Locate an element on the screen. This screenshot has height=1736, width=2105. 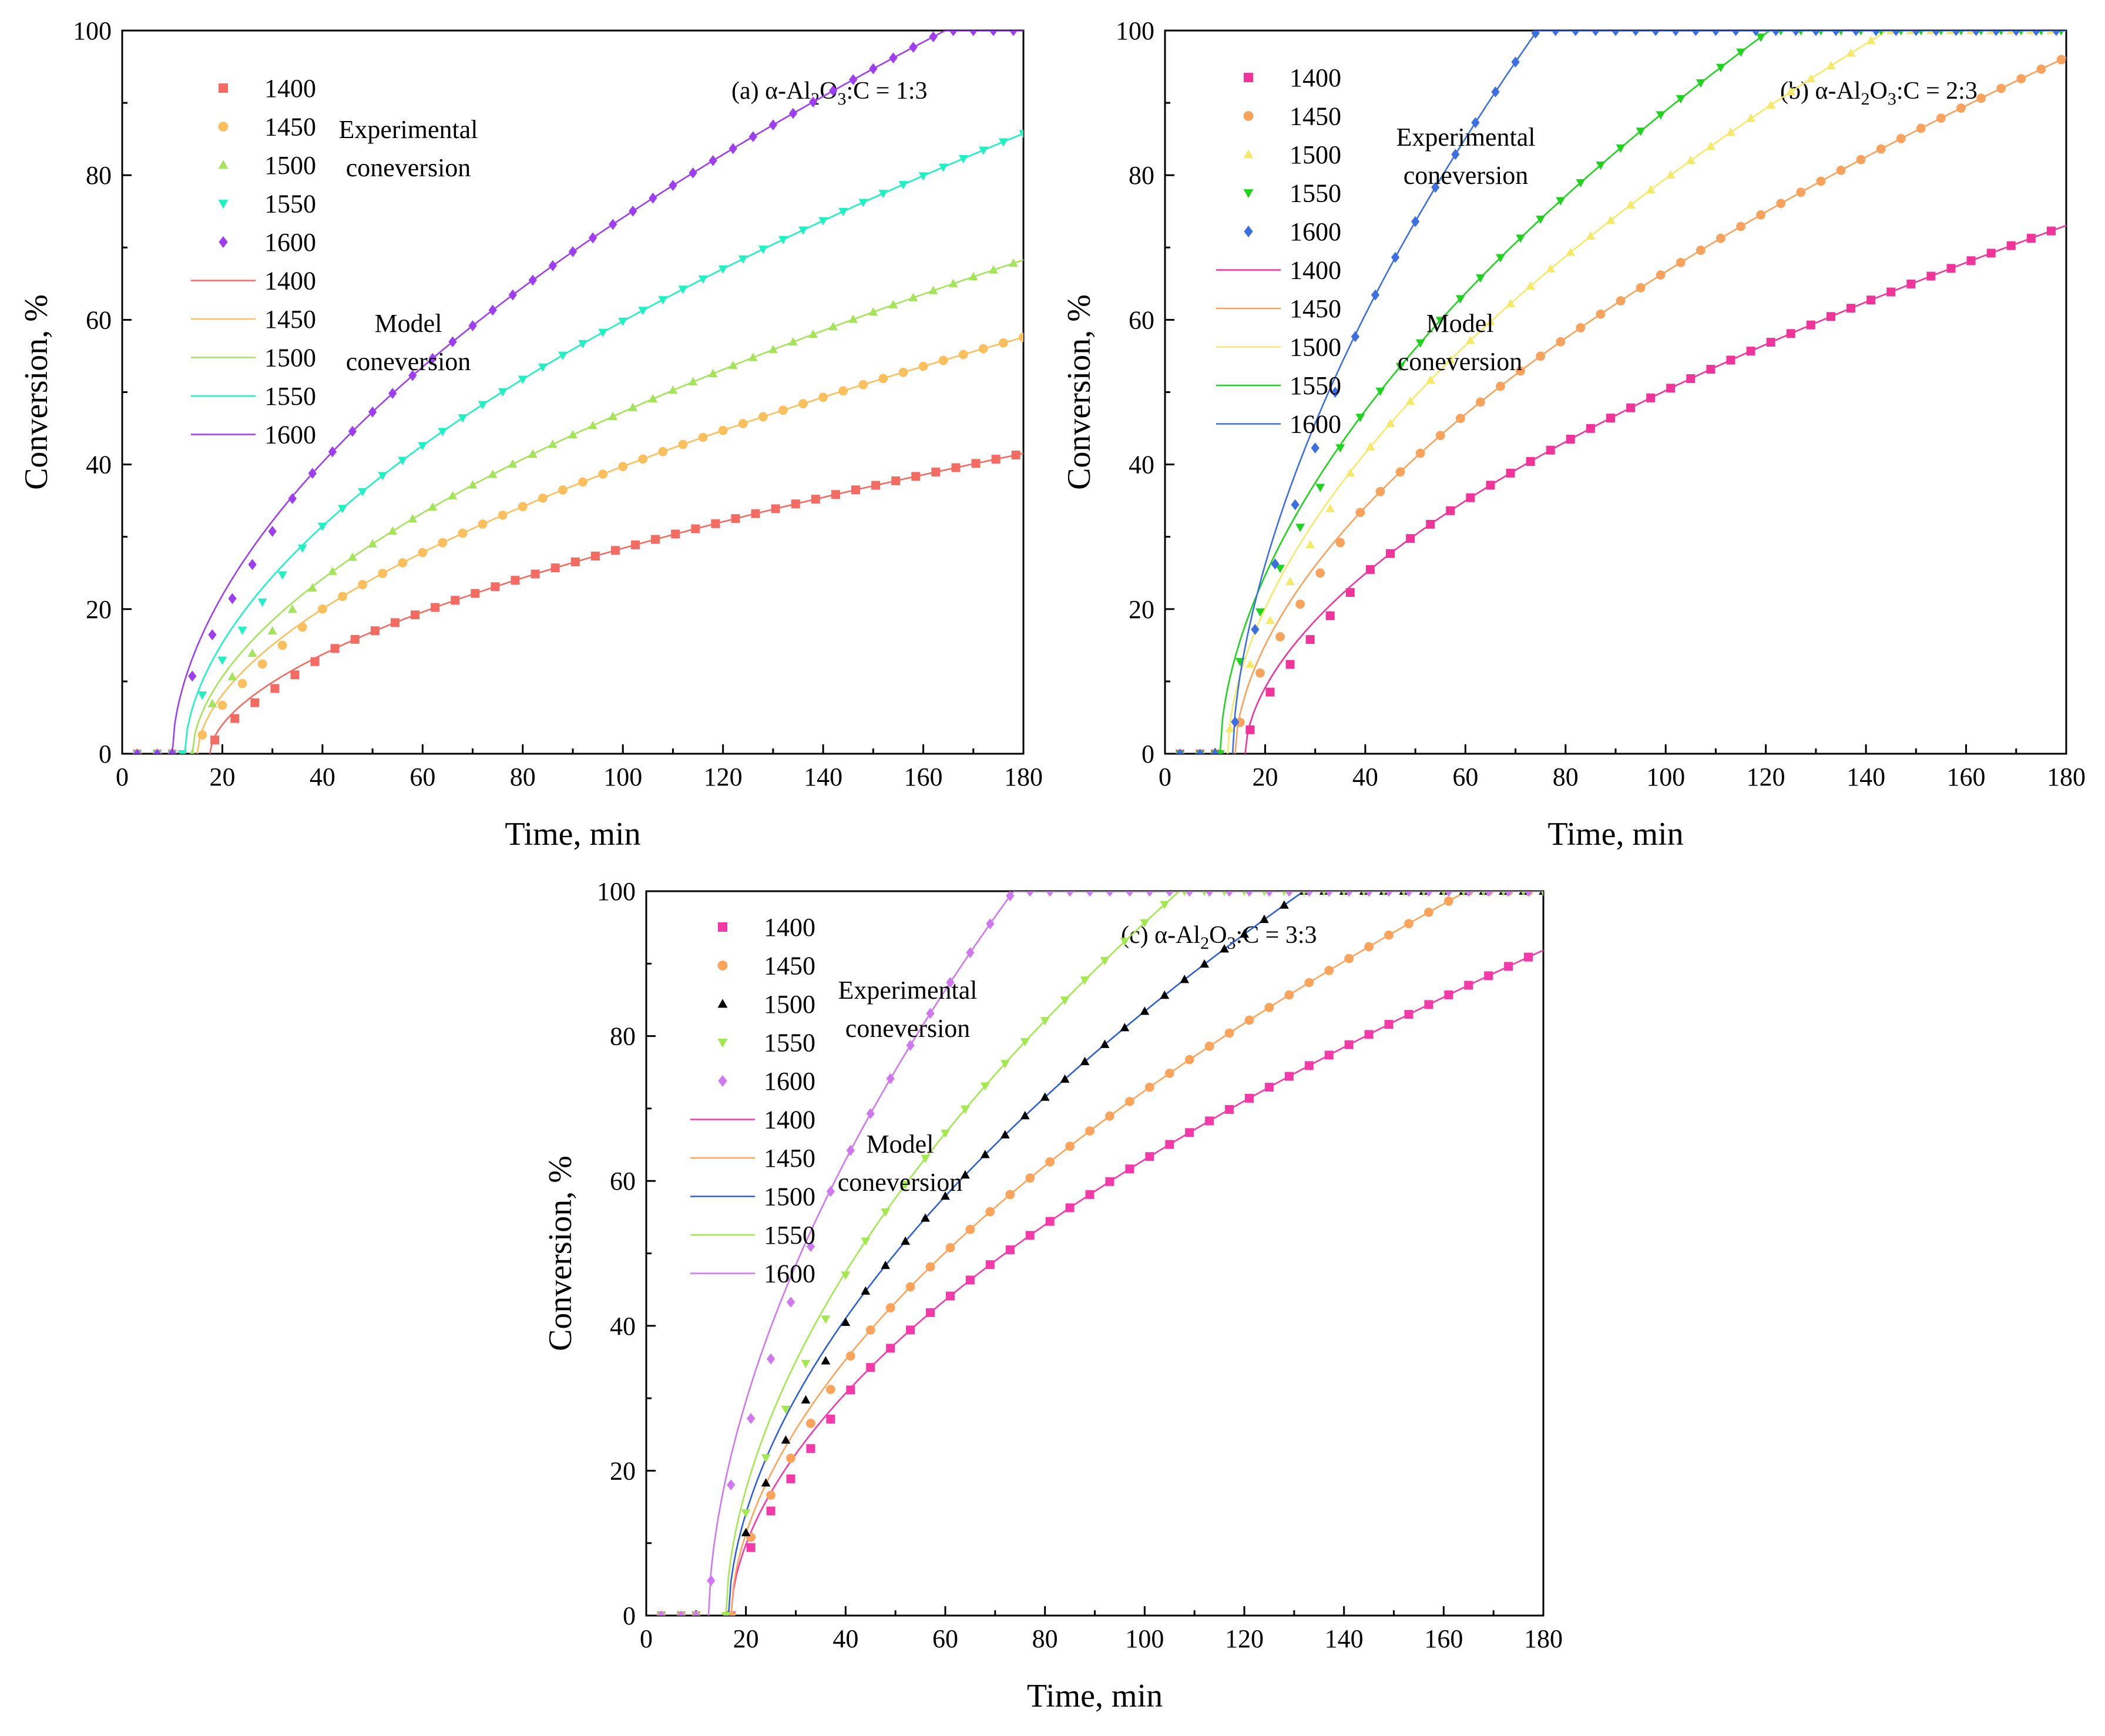
y-axis-title: Conversion, % is located at coordinates (36, 392).